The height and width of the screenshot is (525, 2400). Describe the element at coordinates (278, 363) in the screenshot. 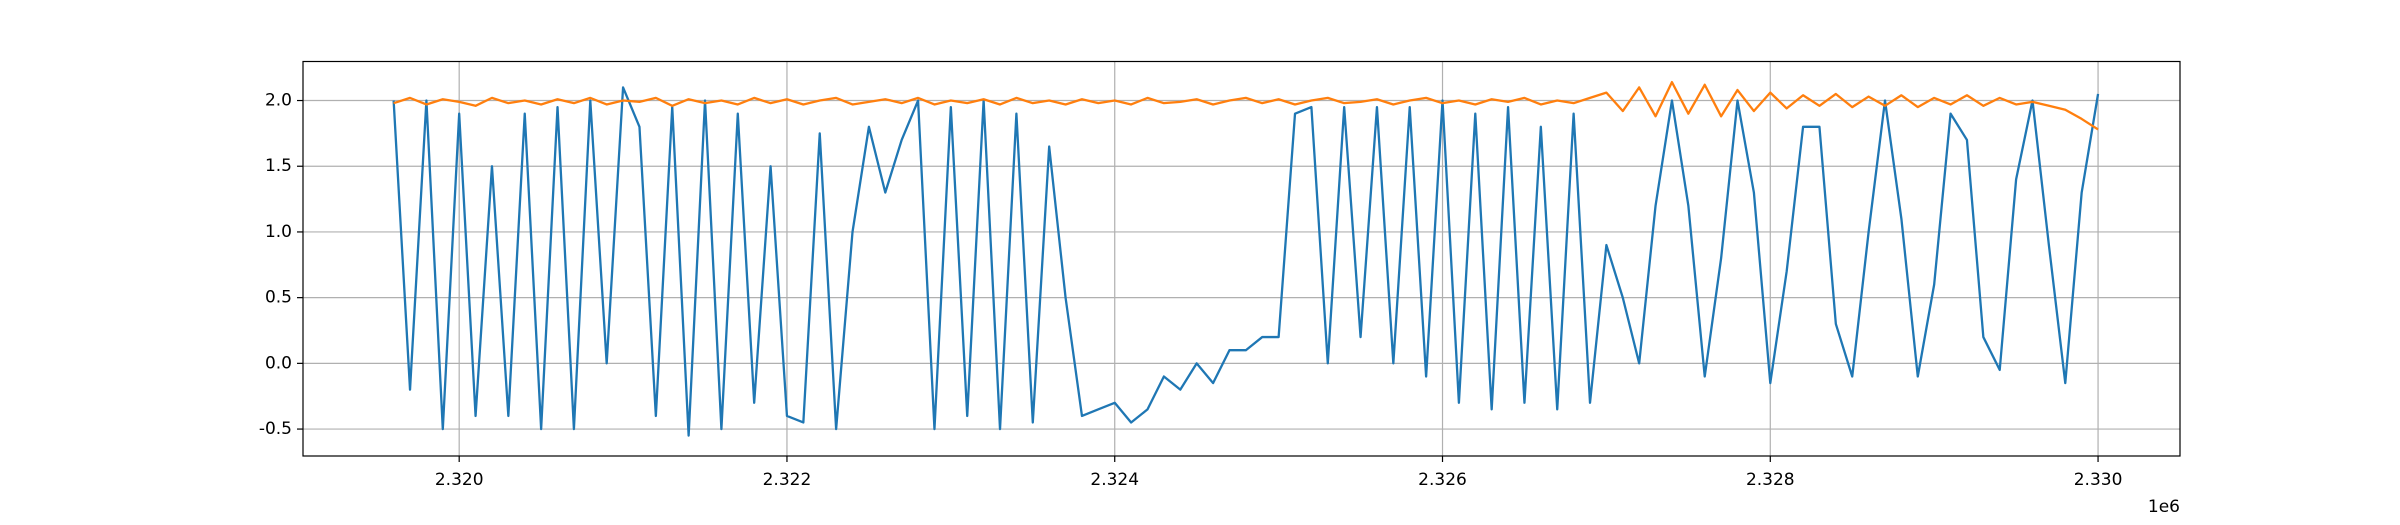

I see `y-tick-label: 0.0` at that location.